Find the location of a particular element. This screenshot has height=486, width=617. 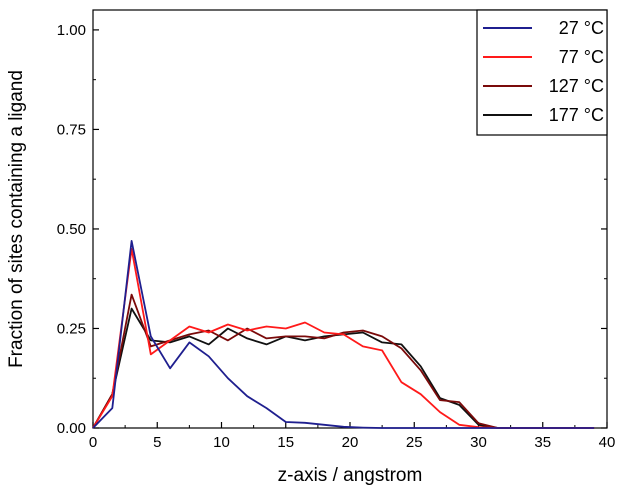

y-axis-title: Fraction of sites containing a ligand is located at coordinates (16, 219).